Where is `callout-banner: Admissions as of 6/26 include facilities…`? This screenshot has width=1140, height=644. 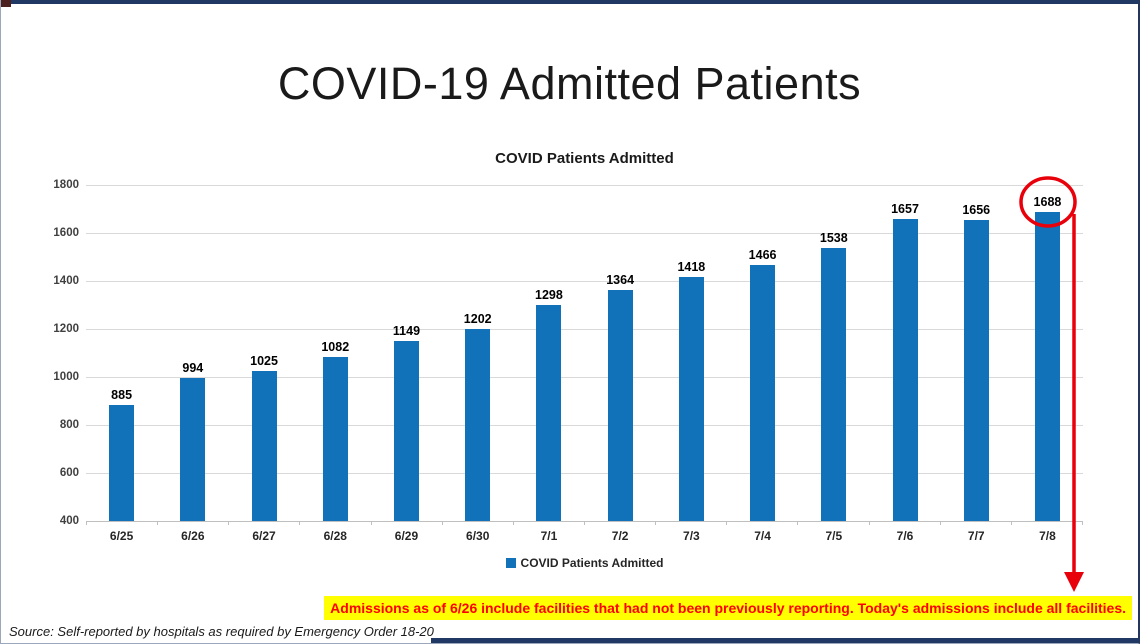 callout-banner: Admissions as of 6/26 include facilities… is located at coordinates (728, 608).